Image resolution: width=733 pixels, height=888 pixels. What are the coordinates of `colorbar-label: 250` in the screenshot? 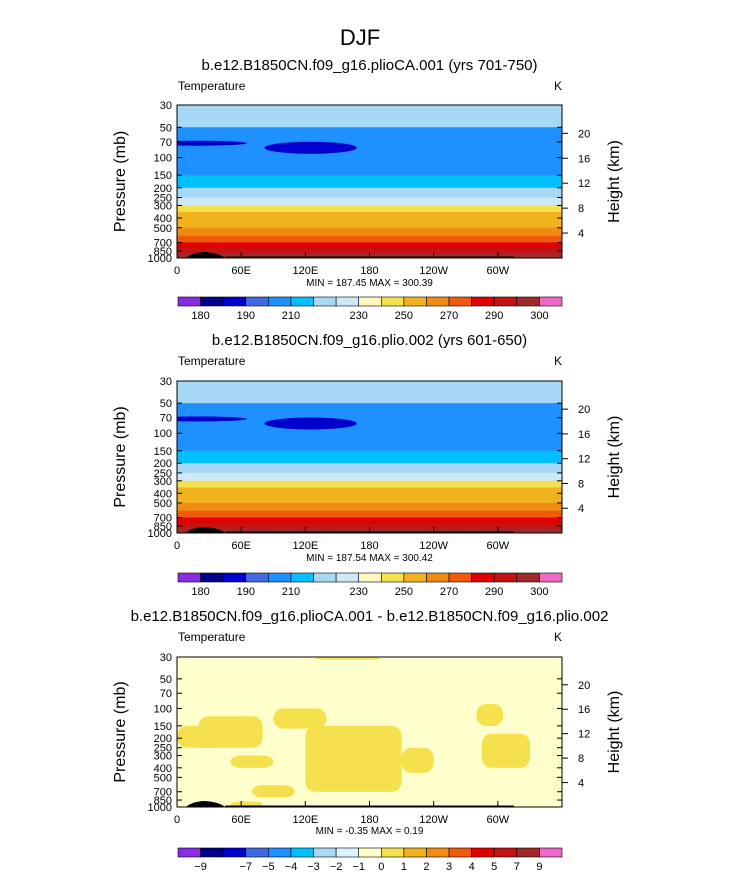 It's located at (404, 316).